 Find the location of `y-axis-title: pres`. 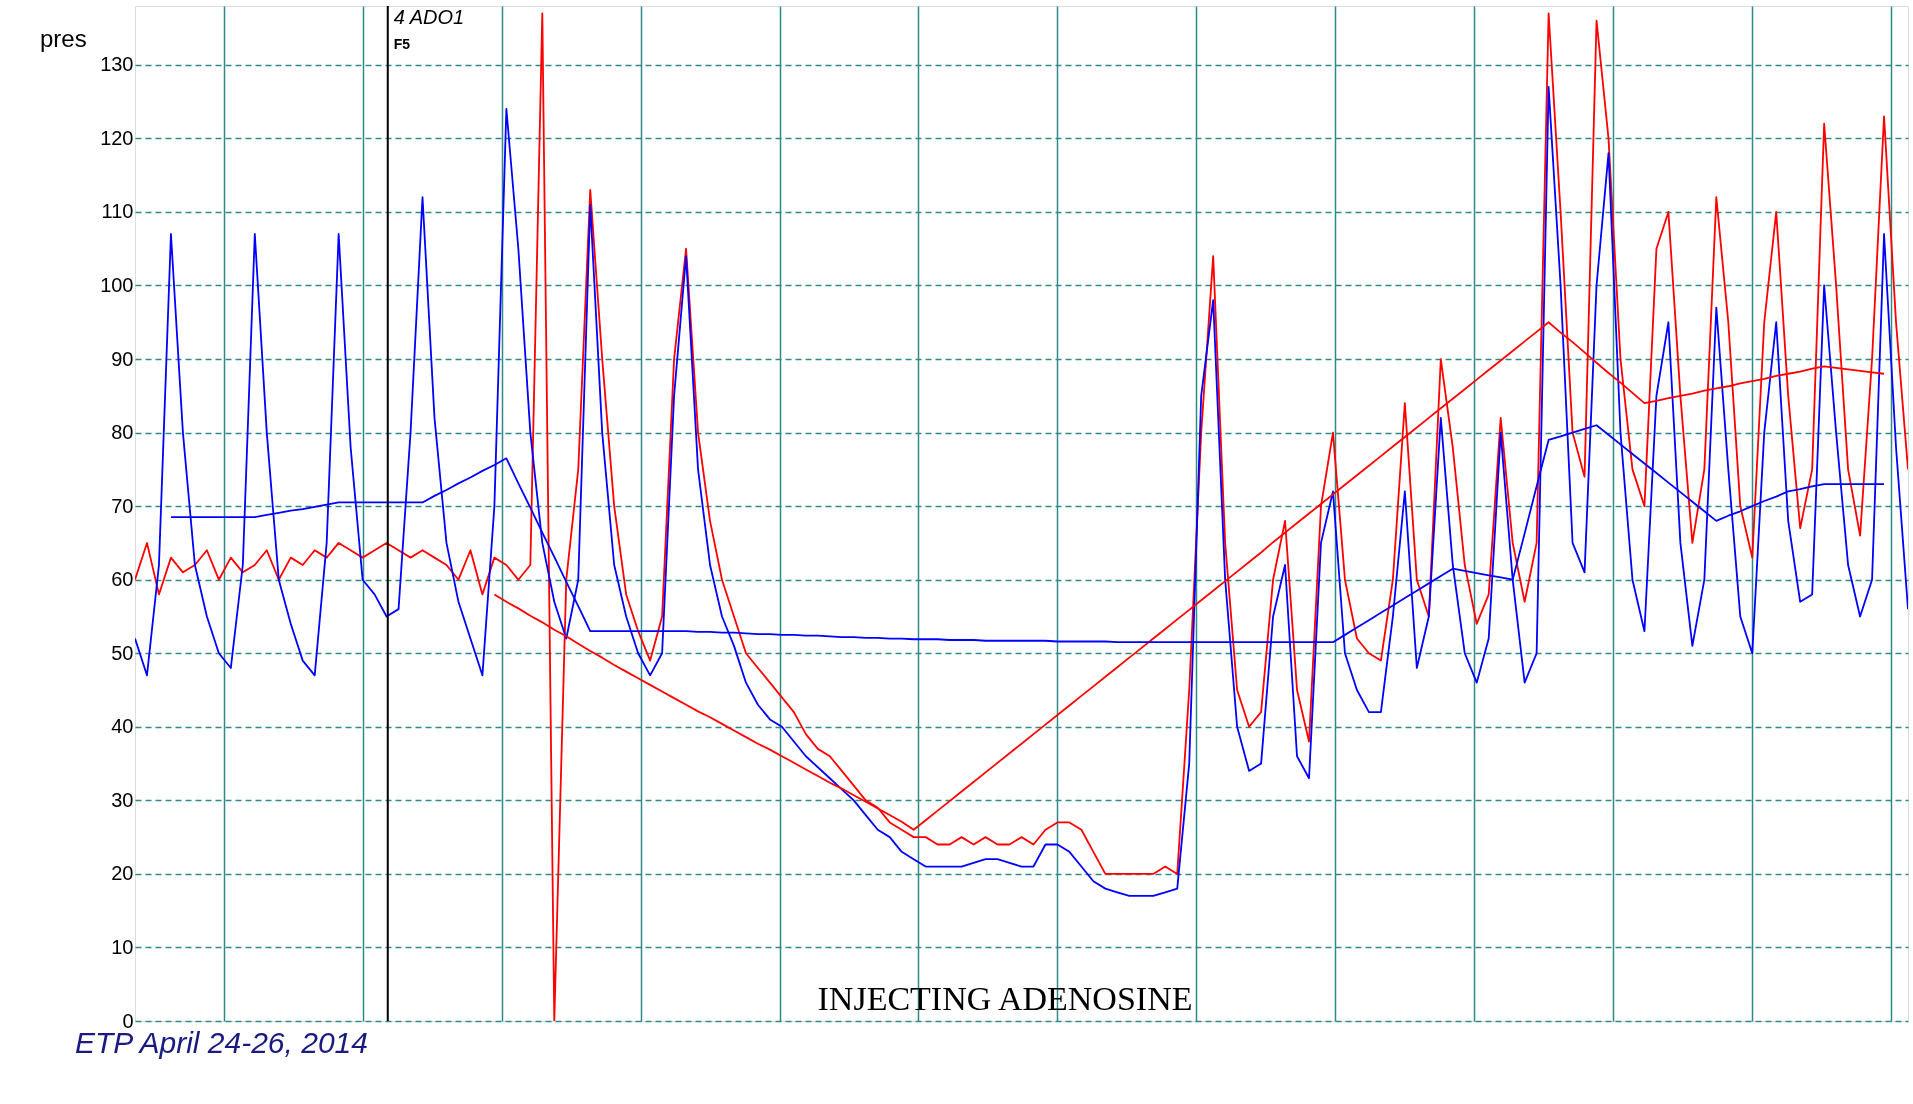

y-axis-title: pres is located at coordinates (63, 38).